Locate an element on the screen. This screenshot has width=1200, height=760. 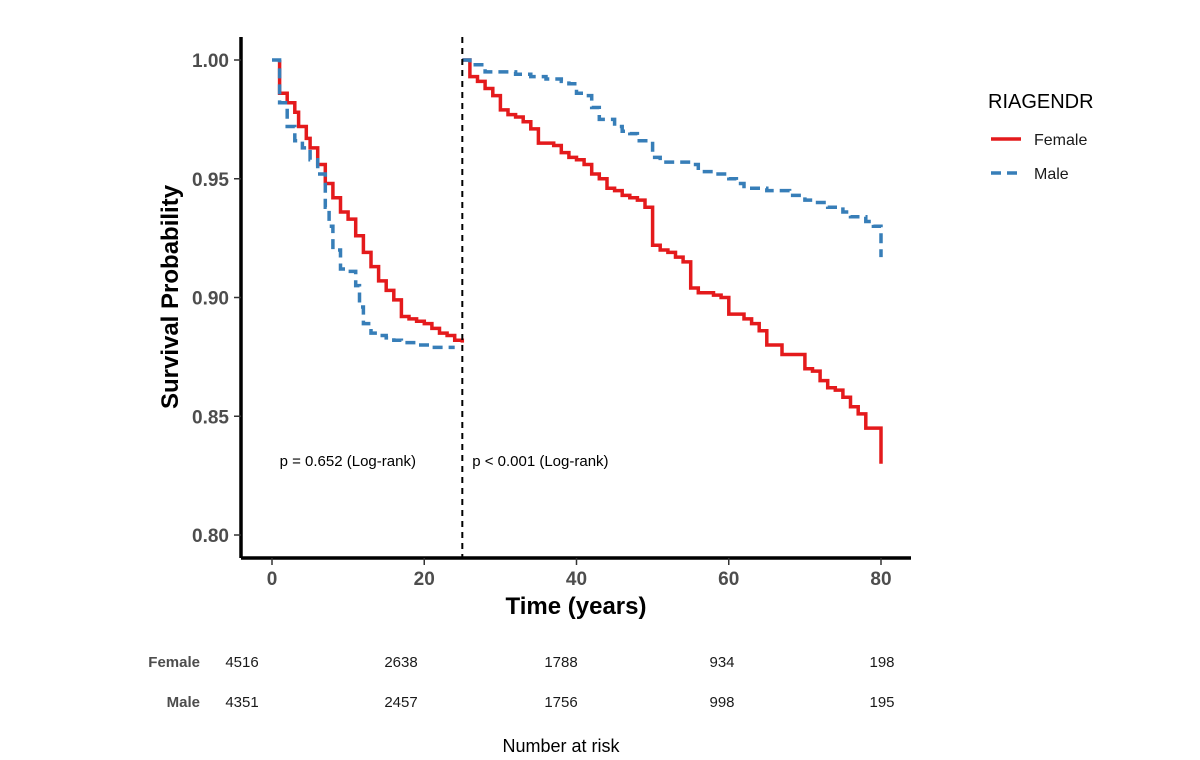
risk-value-male: 2457 is located at coordinates (400, 702).